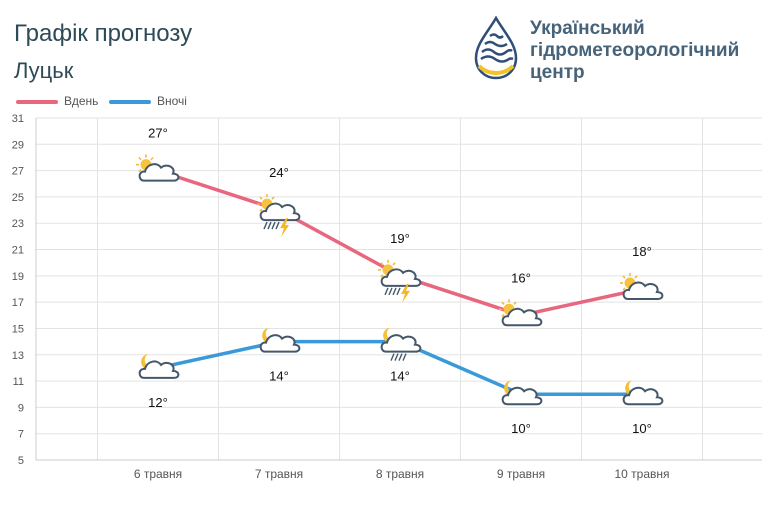  What do you see at coordinates (587, 28) in the screenshot?
I see `org-name-line-1: Український` at bounding box center [587, 28].